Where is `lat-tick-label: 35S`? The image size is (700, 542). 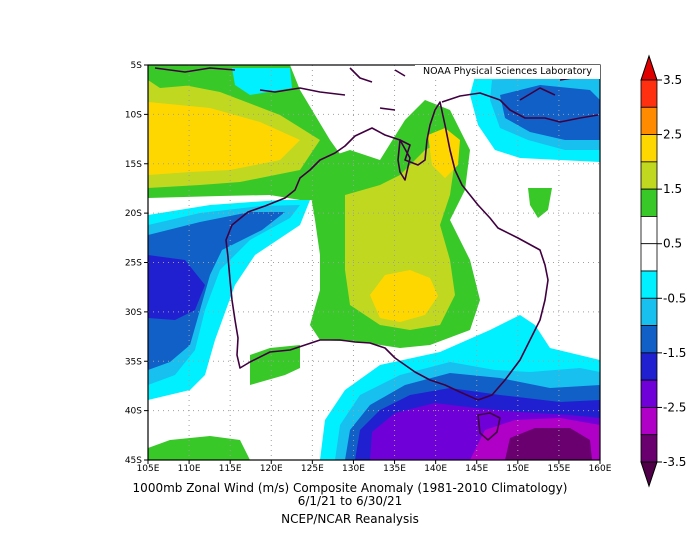
lat-tick-label: 35S is located at coordinates (133, 362).